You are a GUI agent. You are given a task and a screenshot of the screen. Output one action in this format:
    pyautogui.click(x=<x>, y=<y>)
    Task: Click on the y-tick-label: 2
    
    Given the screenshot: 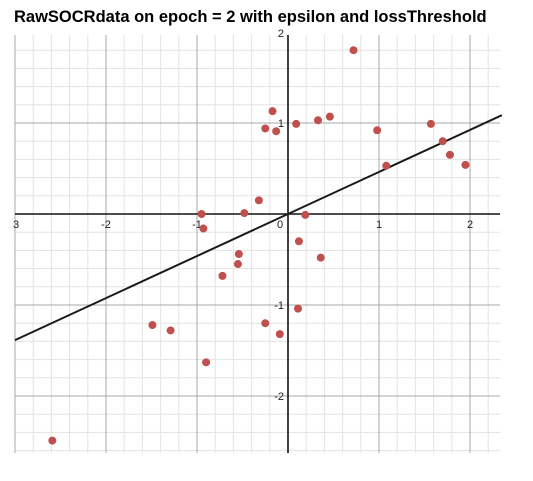 What is the action you would take?
    pyautogui.click(x=281, y=34)
    